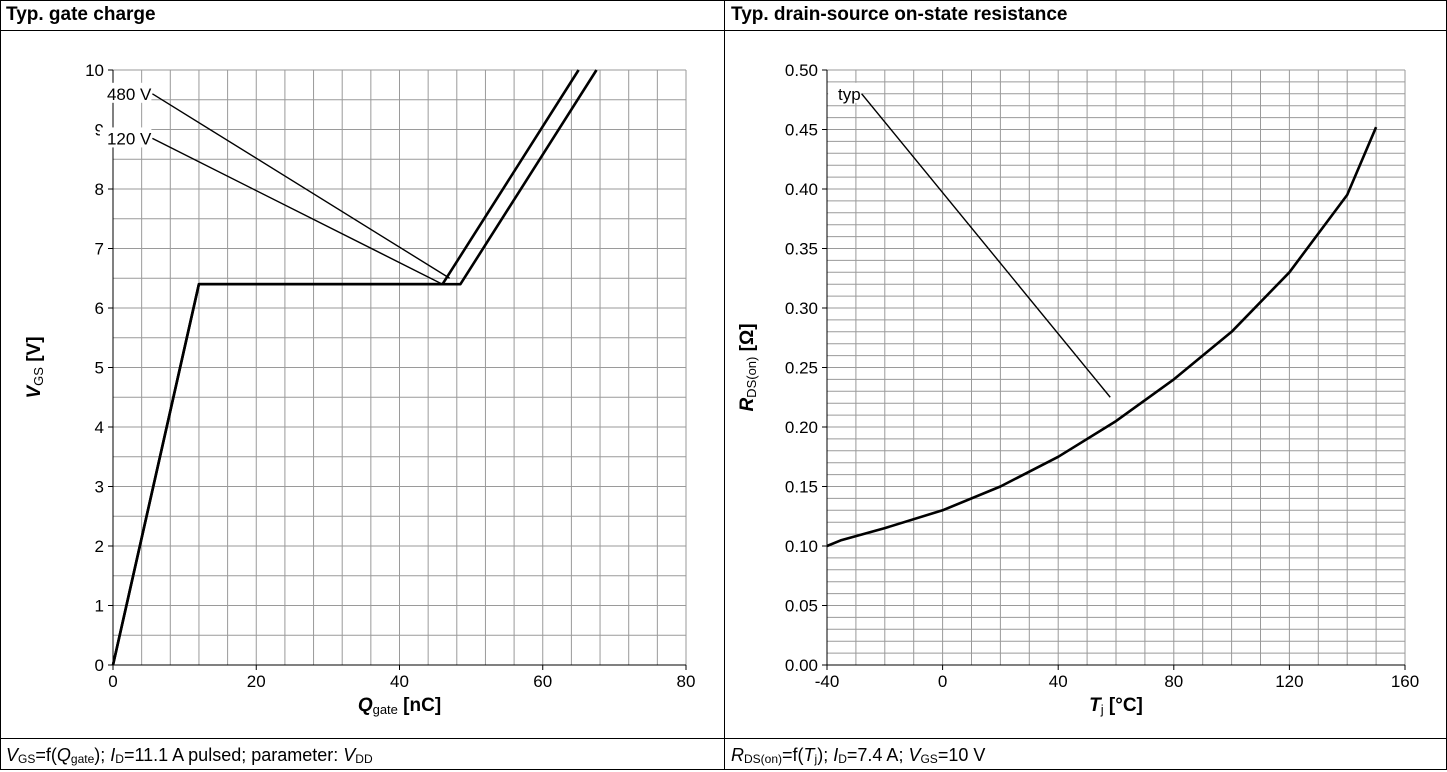 This screenshot has height=772, width=1447. What do you see at coordinates (801, 427) in the screenshot?
I see `y-tick-label: 0.20` at bounding box center [801, 427].